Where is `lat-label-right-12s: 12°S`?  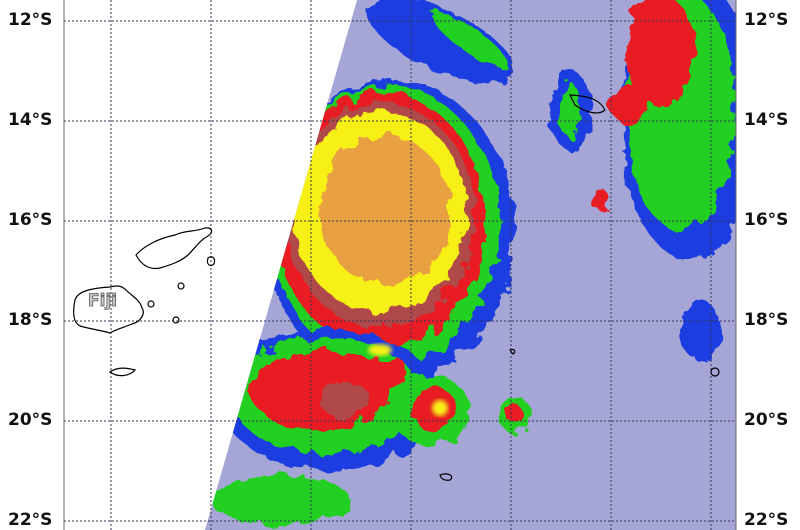 lat-label-right-12s: 12°S is located at coordinates (766, 20).